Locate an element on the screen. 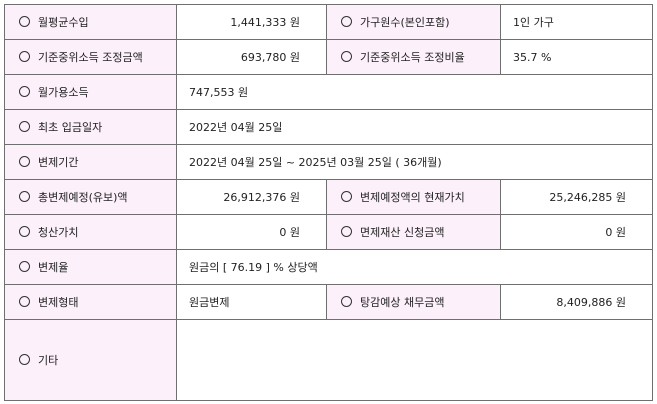  field-label: 청산가치 is located at coordinates (90, 232).